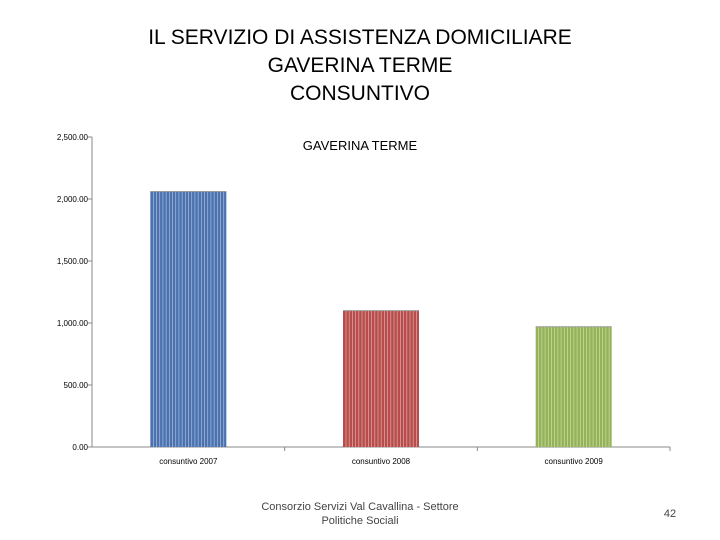 The height and width of the screenshot is (540, 720). I want to click on title-line-3: CONSUNTIVO, so click(359, 93).